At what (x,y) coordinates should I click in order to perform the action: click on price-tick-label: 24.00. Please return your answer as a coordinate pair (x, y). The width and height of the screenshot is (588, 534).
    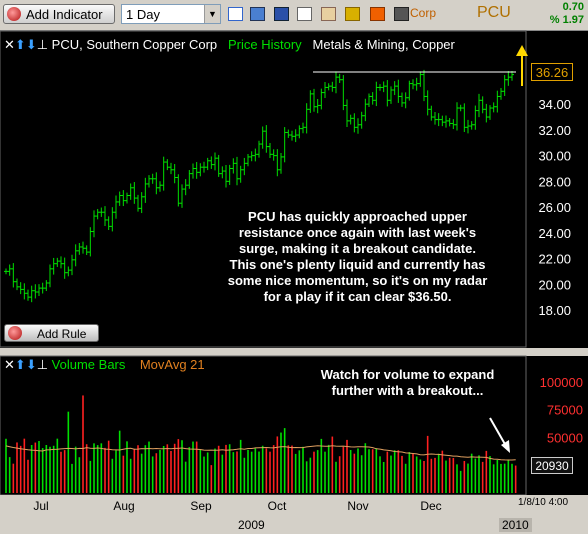
    Looking at the image, I should click on (554, 233).